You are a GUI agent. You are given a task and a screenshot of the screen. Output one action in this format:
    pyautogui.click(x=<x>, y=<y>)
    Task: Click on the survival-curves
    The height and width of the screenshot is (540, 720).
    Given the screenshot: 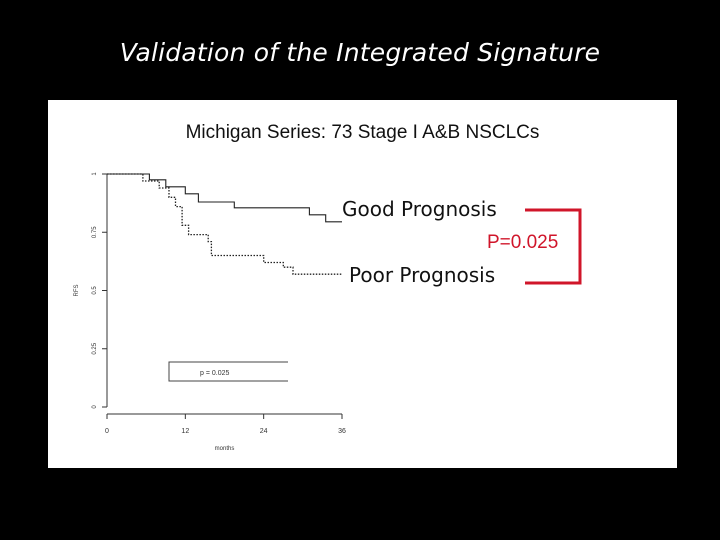 What is the action you would take?
    pyautogui.click(x=224, y=224)
    